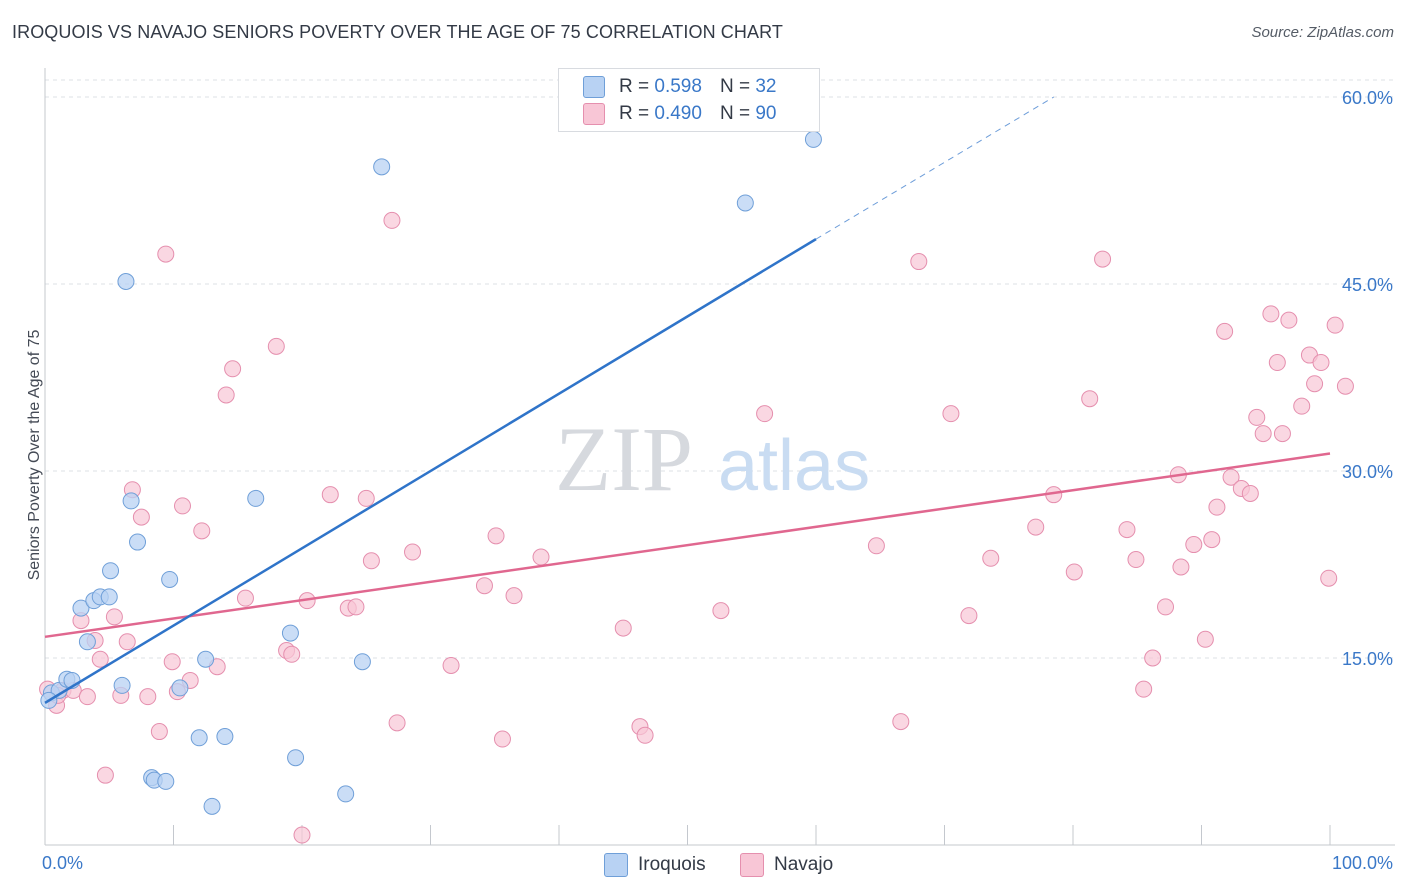 Image resolution: width=1406 pixels, height=892 pixels. I want to click on legend: R = 0.598 N = 32 R = 0.490 N = 90, so click(689, 100).